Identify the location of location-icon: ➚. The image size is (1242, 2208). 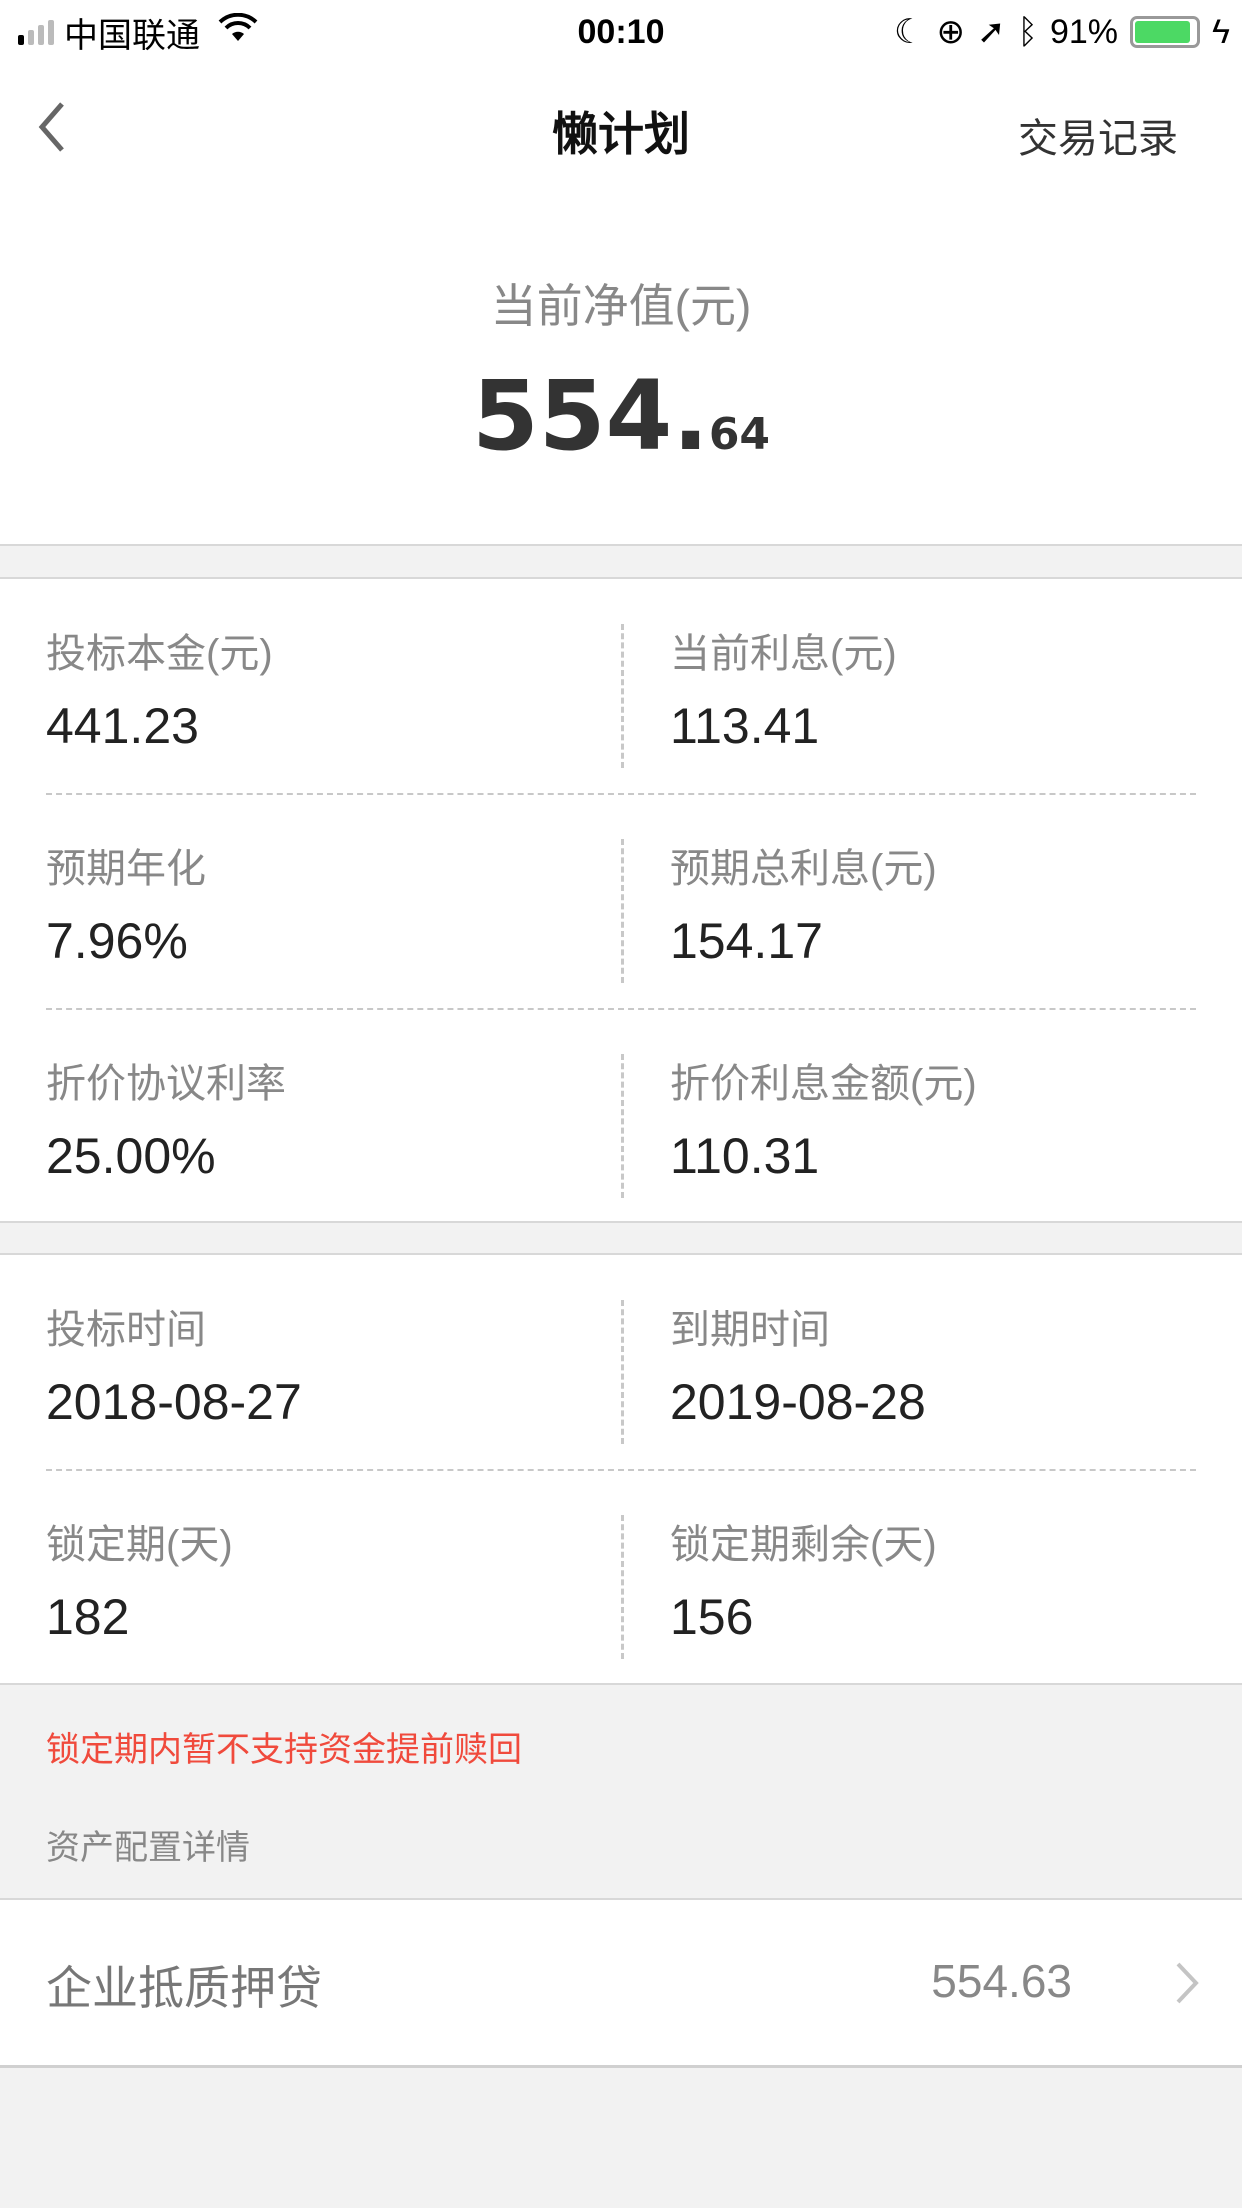
(991, 32).